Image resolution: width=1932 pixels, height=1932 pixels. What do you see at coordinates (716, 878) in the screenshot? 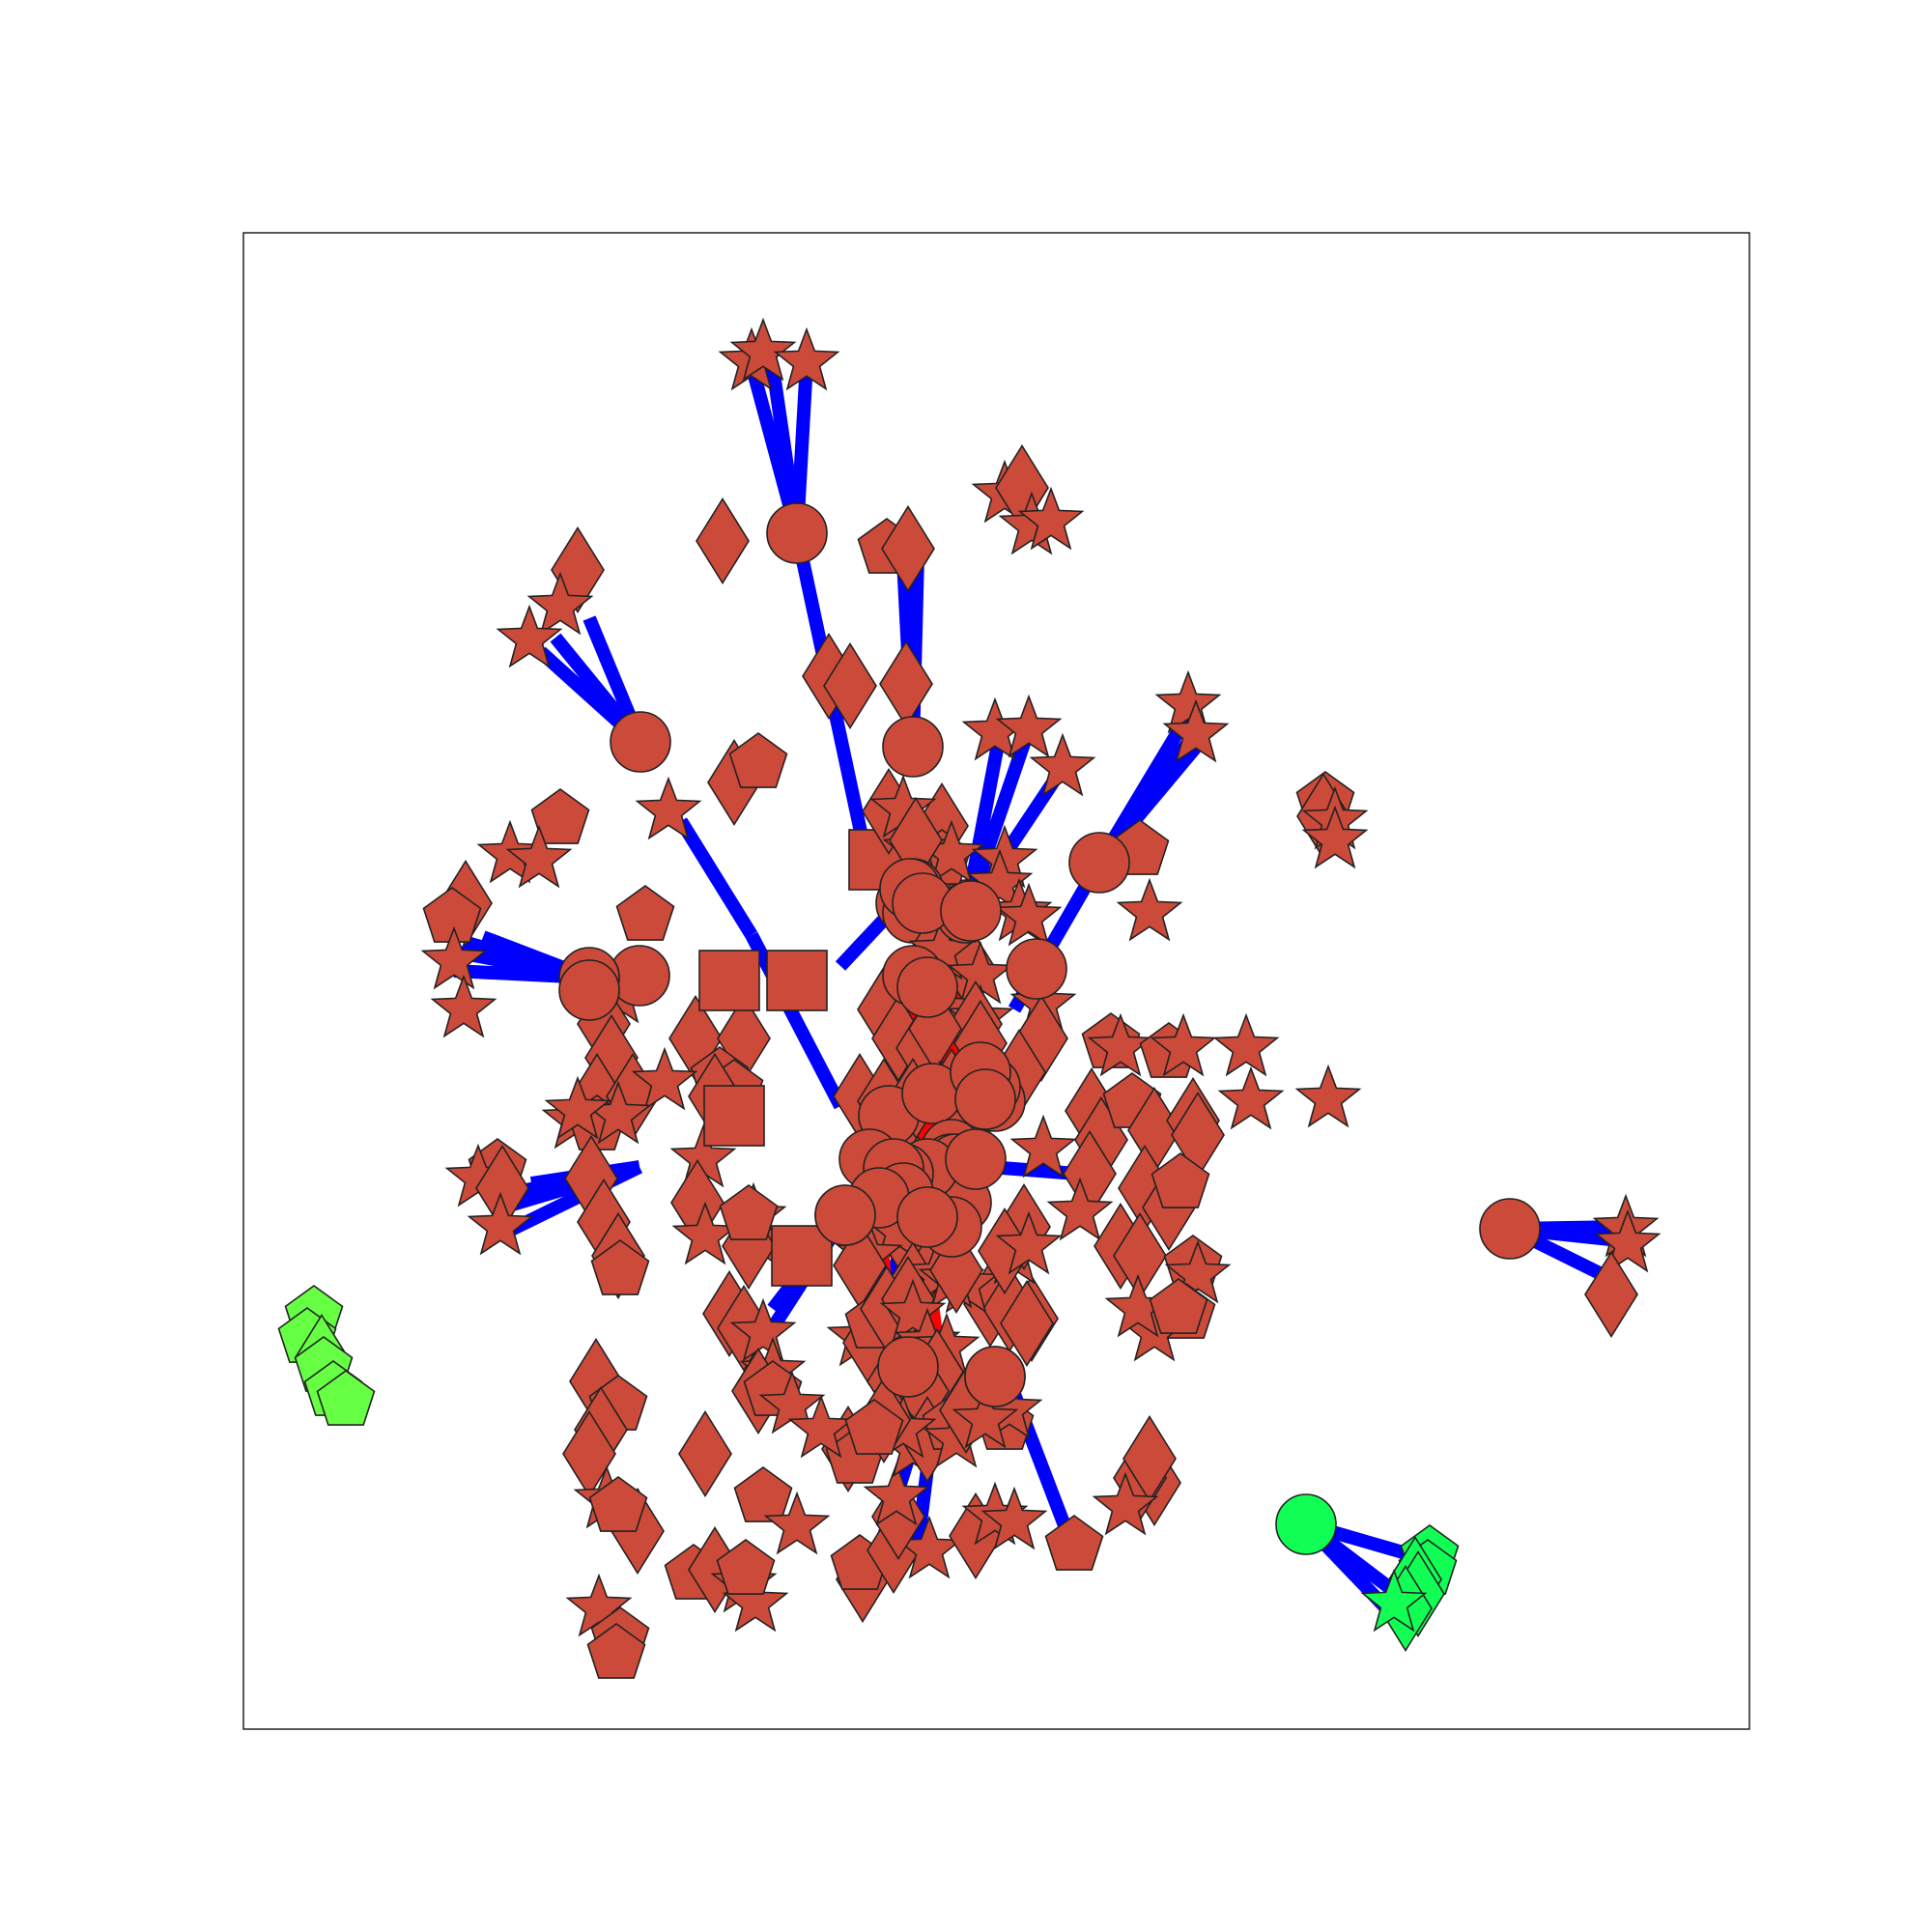
I see `edge-blue` at bounding box center [716, 878].